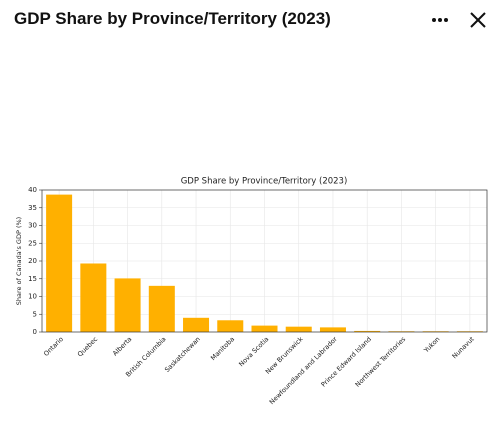  Describe the element at coordinates (32, 297) in the screenshot. I see `y-tick-label: 10` at that location.